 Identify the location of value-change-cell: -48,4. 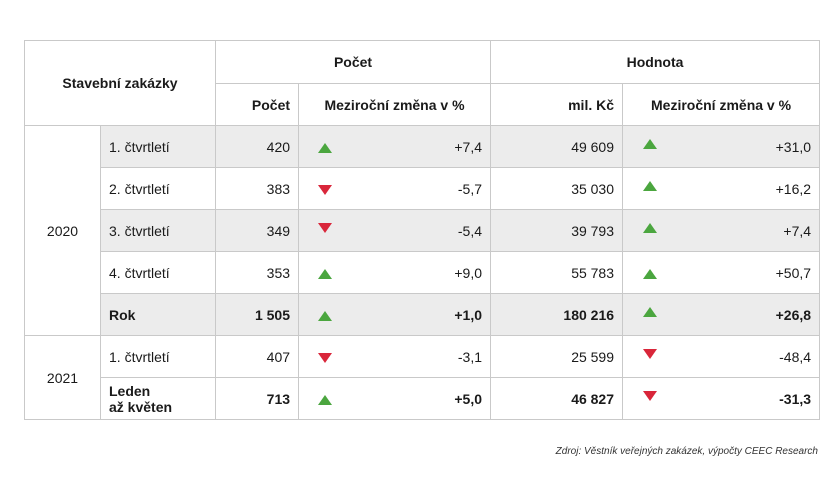
(749, 356).